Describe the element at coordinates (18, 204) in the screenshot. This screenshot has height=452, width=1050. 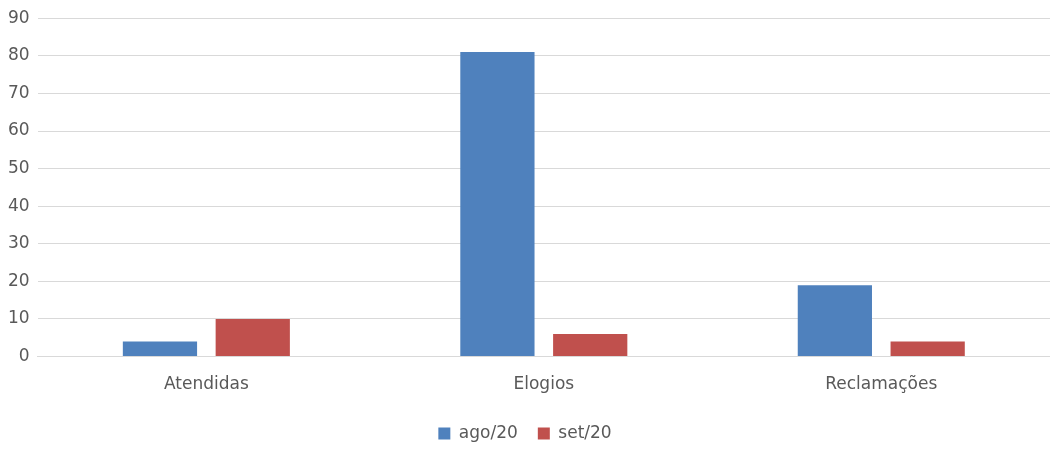
I see `y-tick-label: 40` at that location.